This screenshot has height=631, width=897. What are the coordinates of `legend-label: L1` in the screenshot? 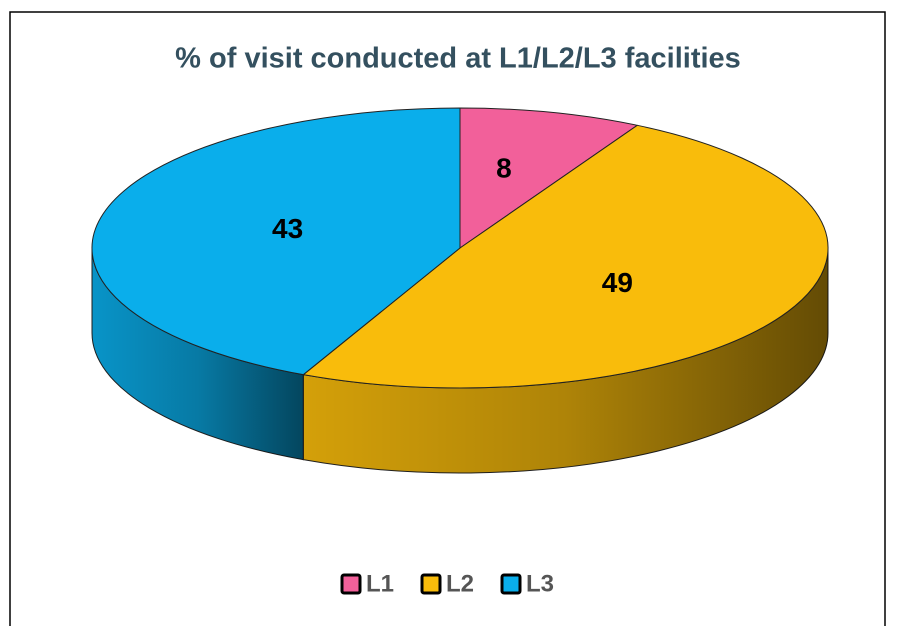 It's located at (380, 583).